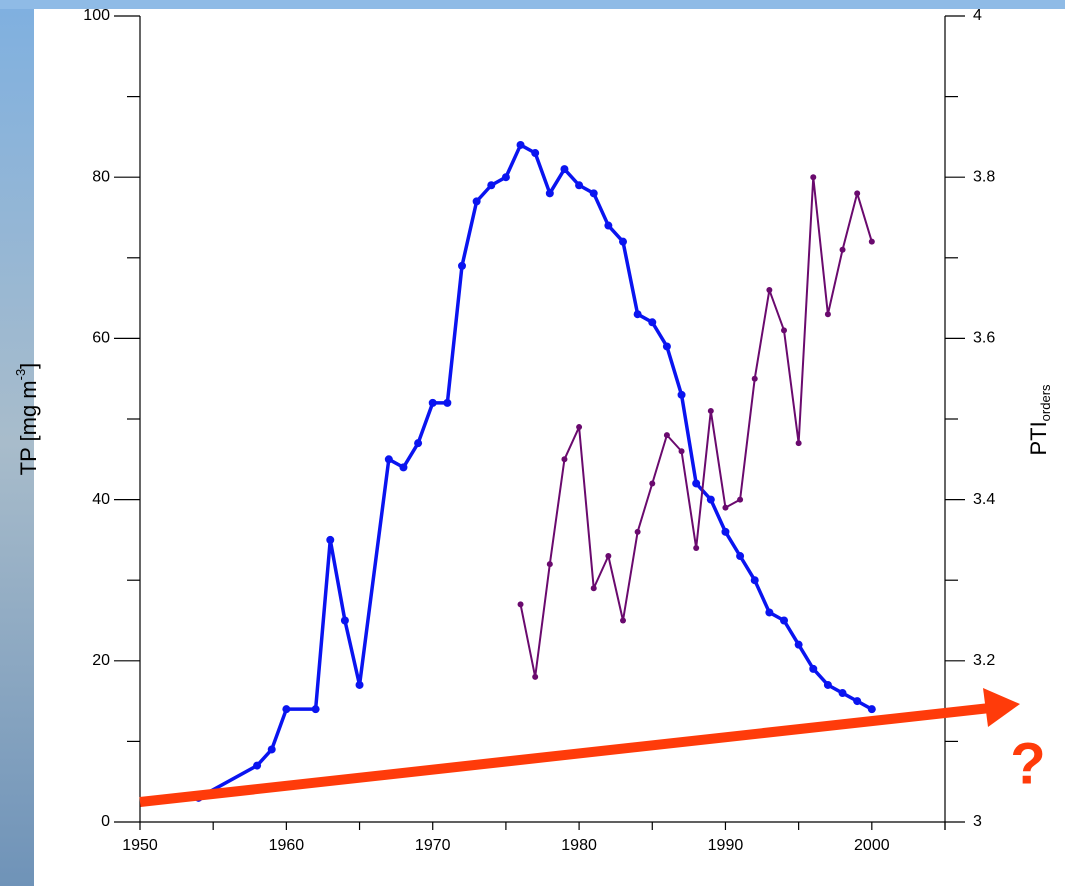  Describe the element at coordinates (28, 427) in the screenshot. I see `y-label-text: TP [mg m` at that location.